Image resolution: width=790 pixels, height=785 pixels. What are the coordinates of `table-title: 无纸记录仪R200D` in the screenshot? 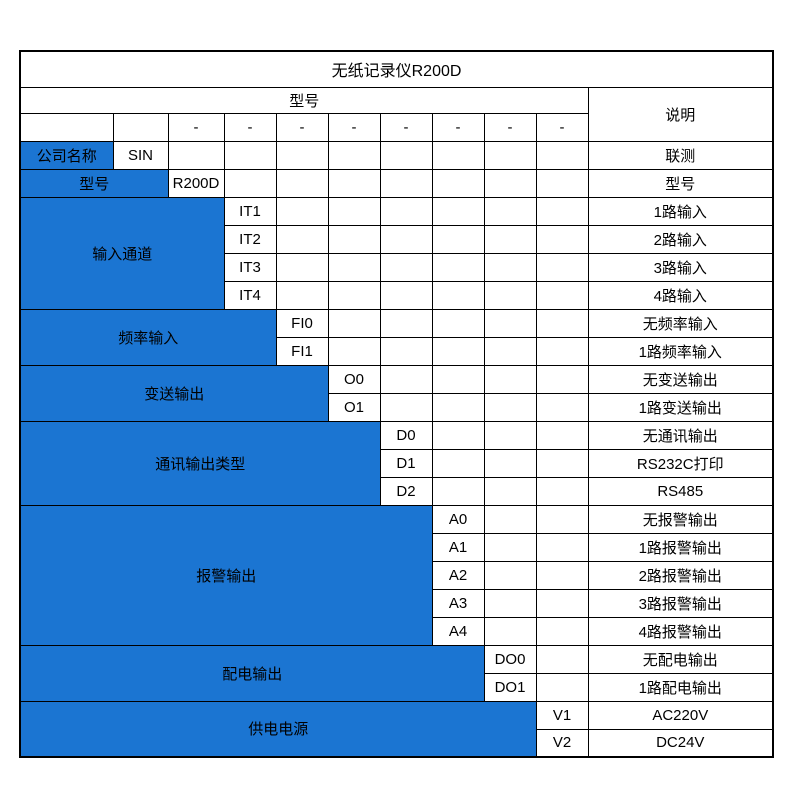 It's located at (396, 69).